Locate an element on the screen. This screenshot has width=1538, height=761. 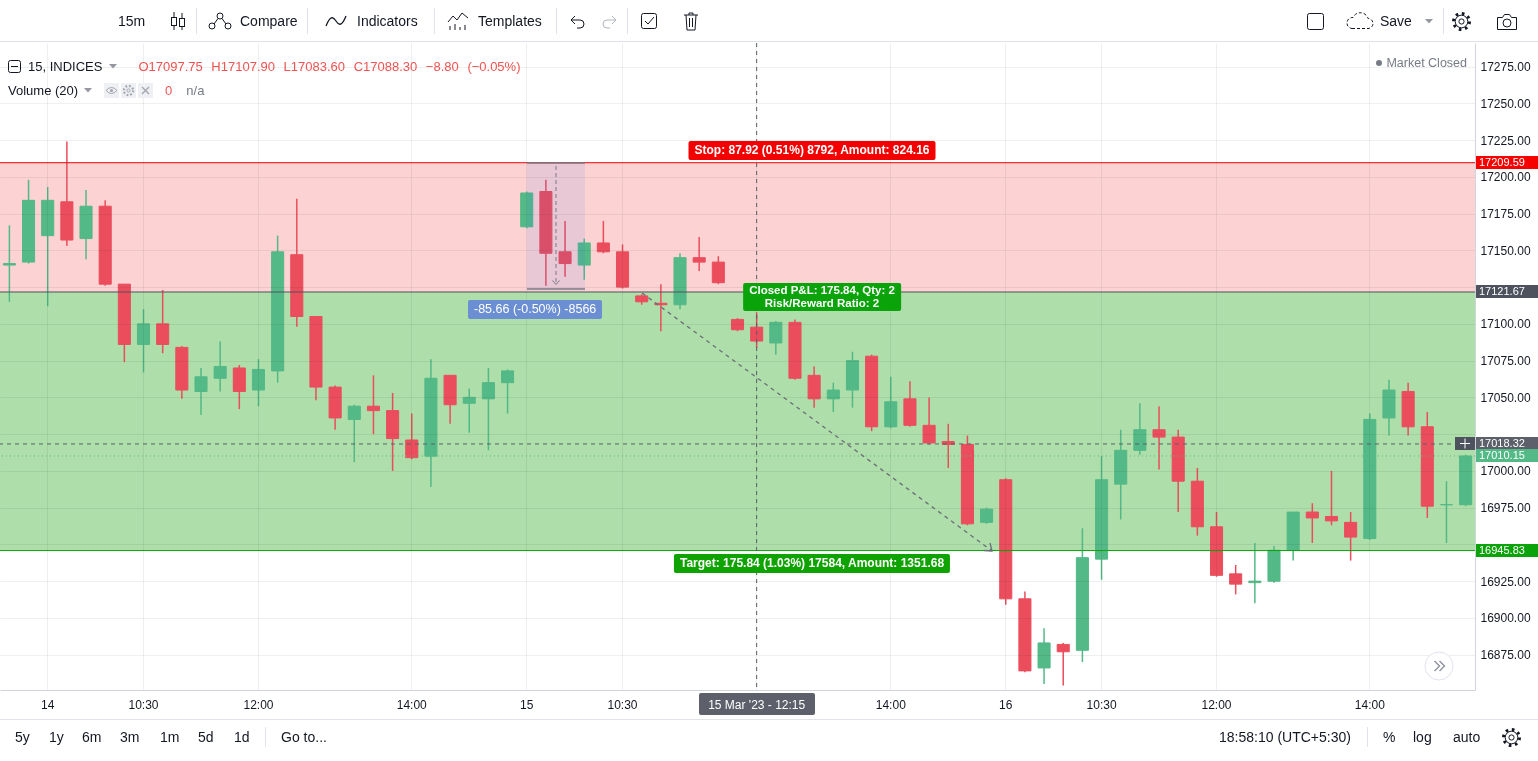
text: Templates is located at coordinates (510, 21).